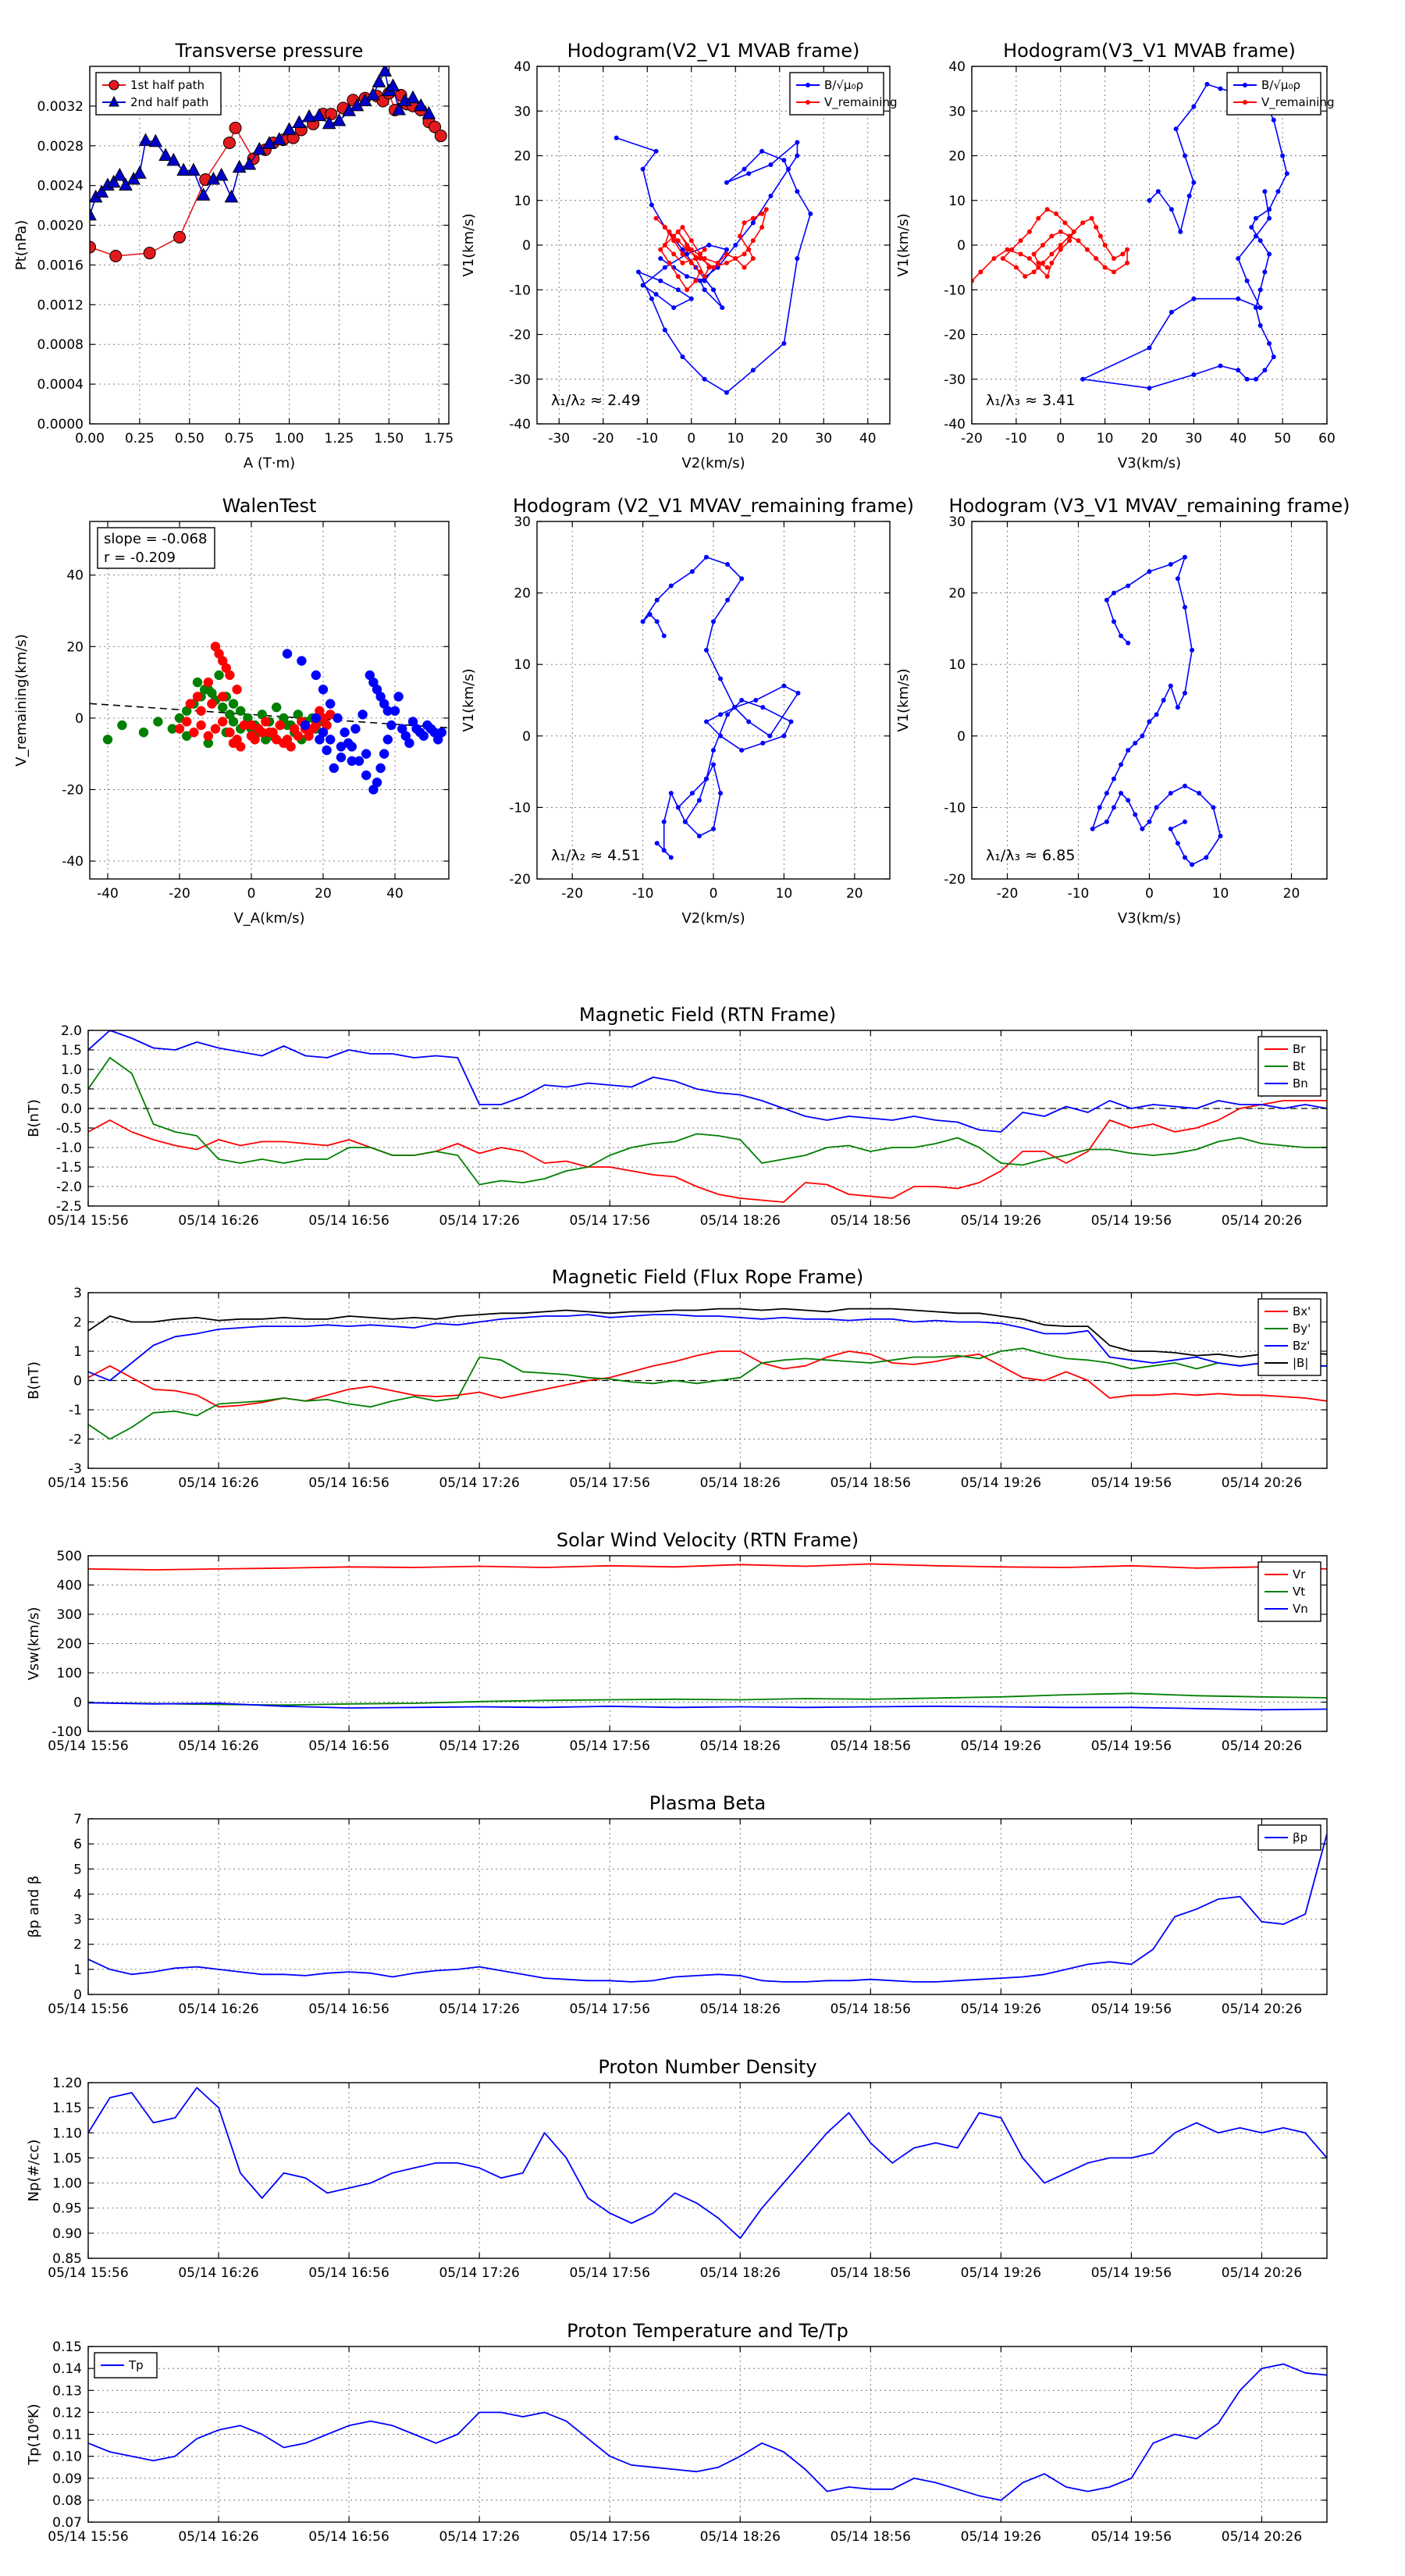 Image resolution: width=1405 pixels, height=2576 pixels. What do you see at coordinates (1300, 1838) in the screenshot?
I see `legend-label: βp` at bounding box center [1300, 1838].